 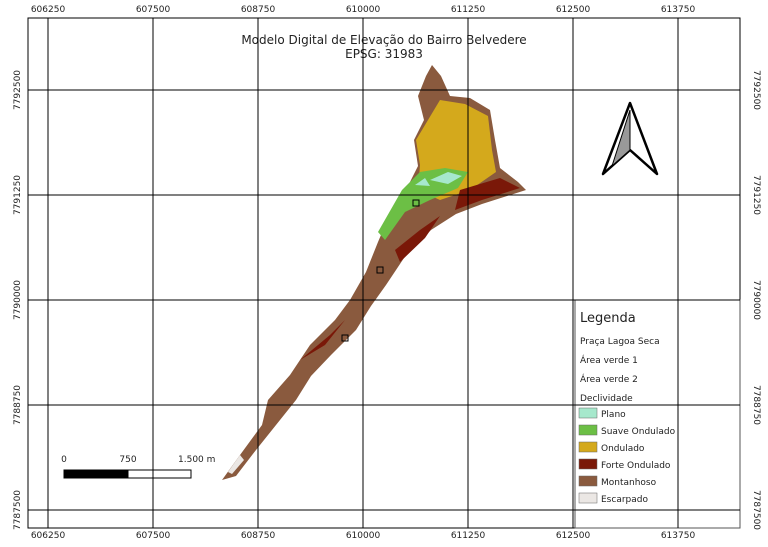 What do you see at coordinates (384, 54) in the screenshot?
I see `map-subtitle: EPSG: 31983` at bounding box center [384, 54].